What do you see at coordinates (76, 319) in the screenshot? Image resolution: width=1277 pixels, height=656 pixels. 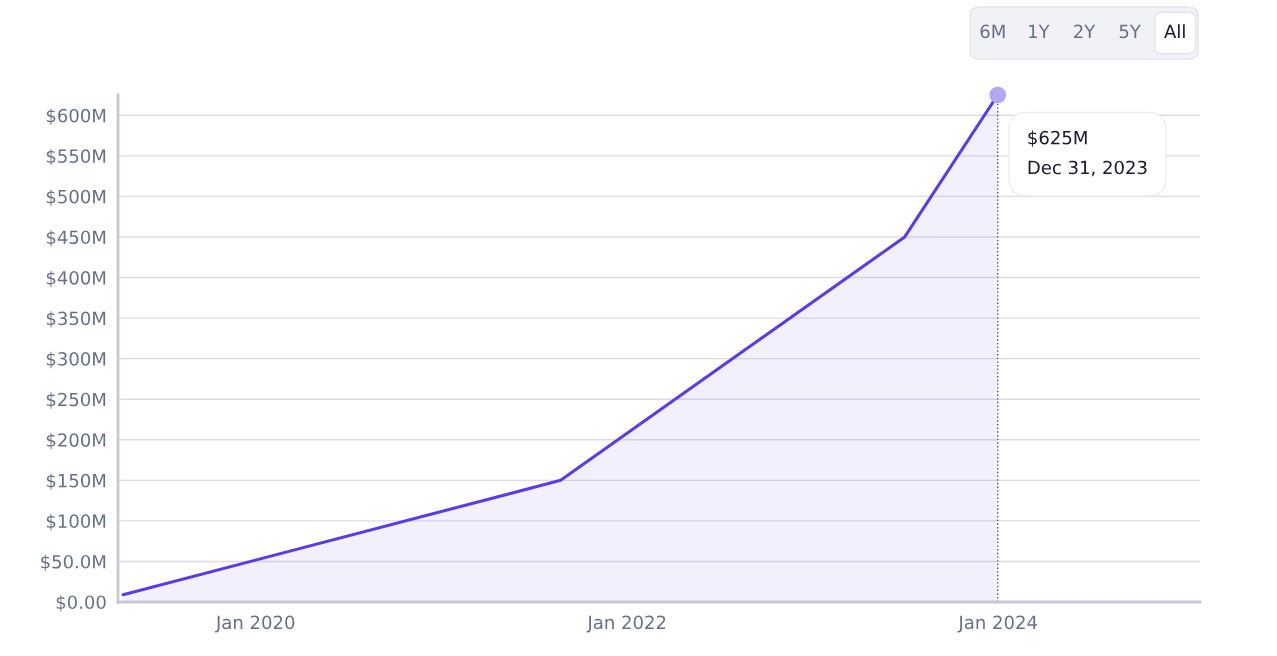 I see `y-tick-label: $350M` at bounding box center [76, 319].